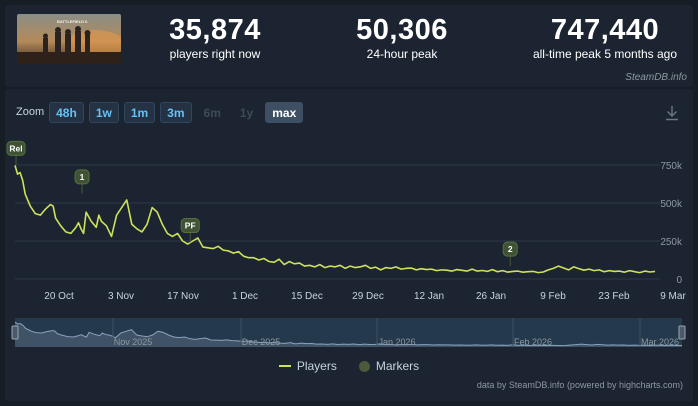  Describe the element at coordinates (673, 296) in the screenshot. I see `x-tick-label: 9 Mar` at that location.